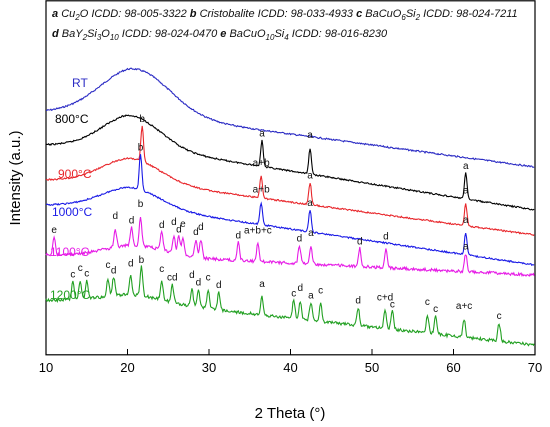 The width and height of the screenshot is (550, 427). What do you see at coordinates (75, 174) in the screenshot?
I see `series-label: 900°C` at bounding box center [75, 174].